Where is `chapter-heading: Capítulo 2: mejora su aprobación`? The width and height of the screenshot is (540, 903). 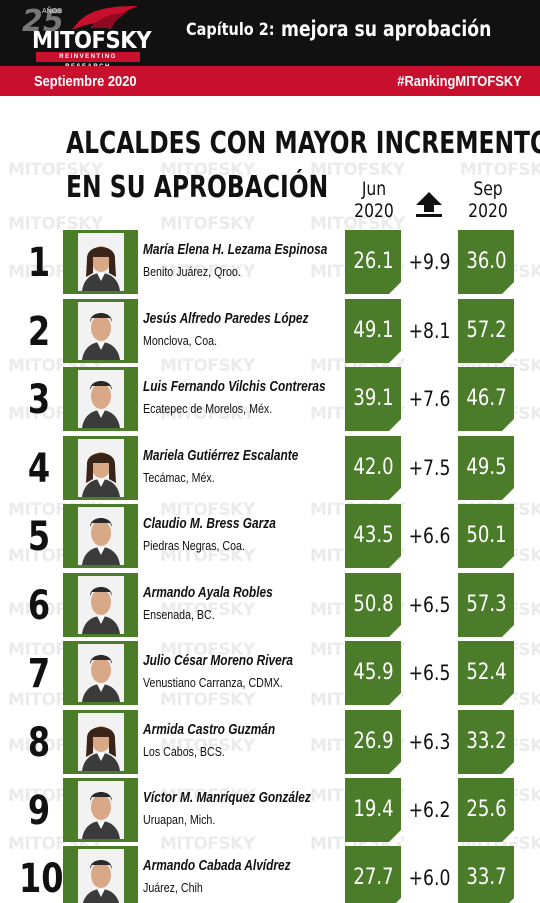
chapter-heading: Capítulo 2: mejora su aprobación is located at coordinates (338, 29).